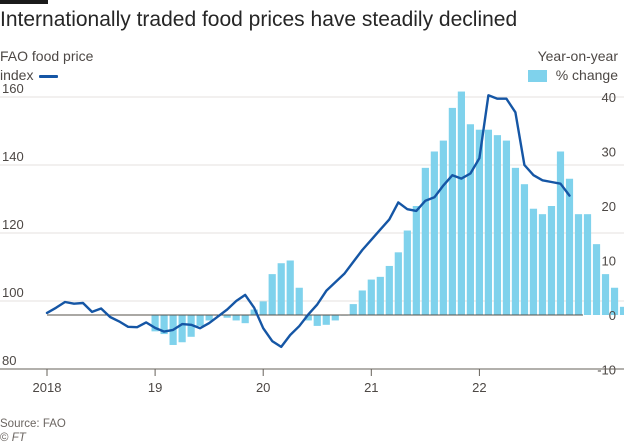  What do you see at coordinates (24, 2) in the screenshot?
I see `ft-top-bar` at bounding box center [24, 2].